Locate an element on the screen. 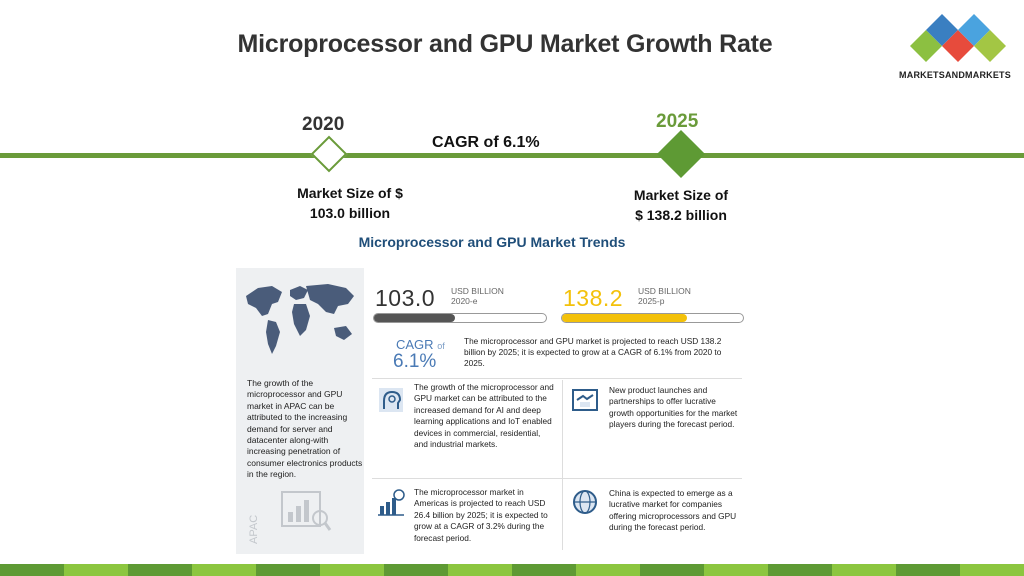 The image size is (1024, 576). market-size-2020: Market Size of $ 103.0 billion is located at coordinates (350, 203).